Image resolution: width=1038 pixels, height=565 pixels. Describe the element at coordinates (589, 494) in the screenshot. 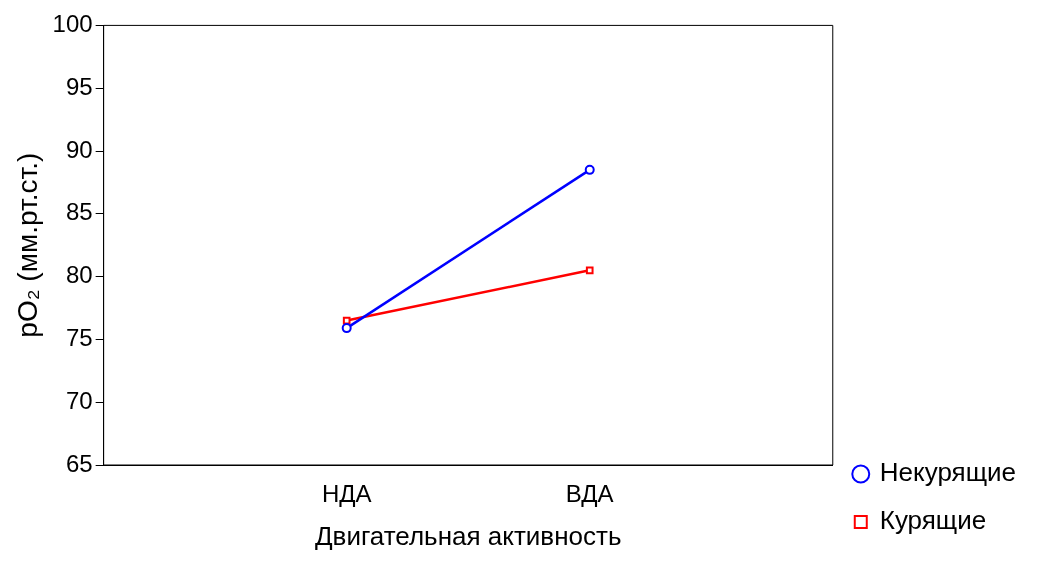

I see `x-tick-label: ВДА` at that location.